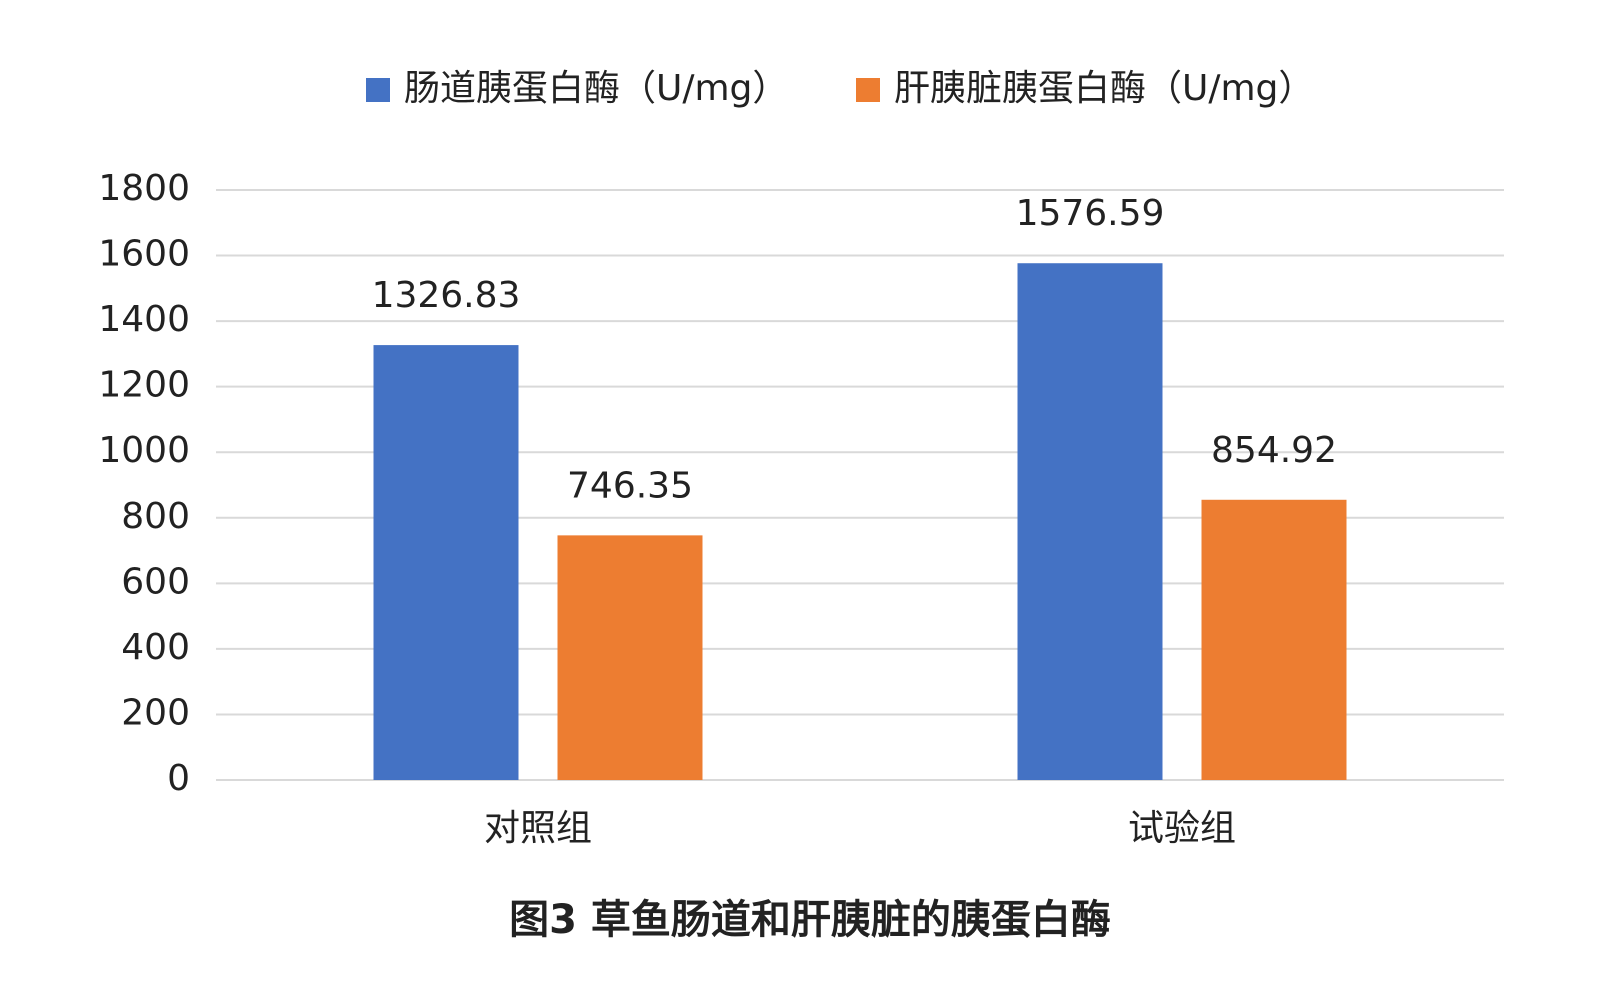 The image size is (1611, 1003). What do you see at coordinates (144, 254) in the screenshot?
I see `y-tick-label: 1600` at bounding box center [144, 254].